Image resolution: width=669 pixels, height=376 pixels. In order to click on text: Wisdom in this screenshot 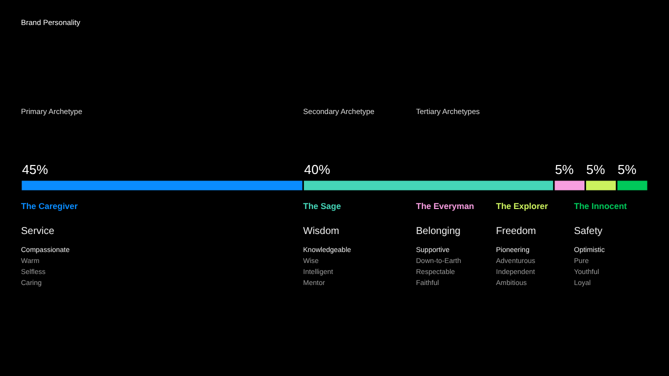, I will do `click(321, 231)`.